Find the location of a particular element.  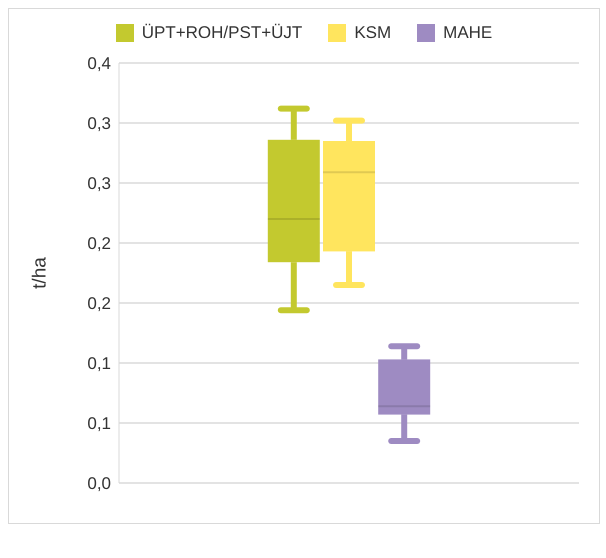

y-axis-title: t/ha is located at coordinates (40, 272).